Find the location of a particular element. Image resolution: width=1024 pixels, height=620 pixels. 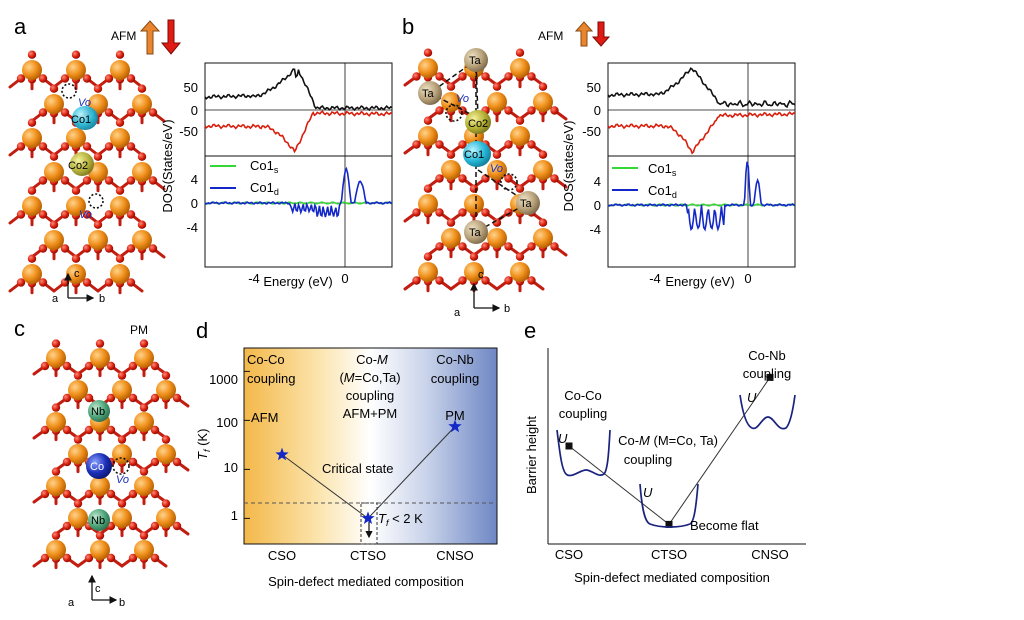

energy-u-label: U is located at coordinates (752, 397).